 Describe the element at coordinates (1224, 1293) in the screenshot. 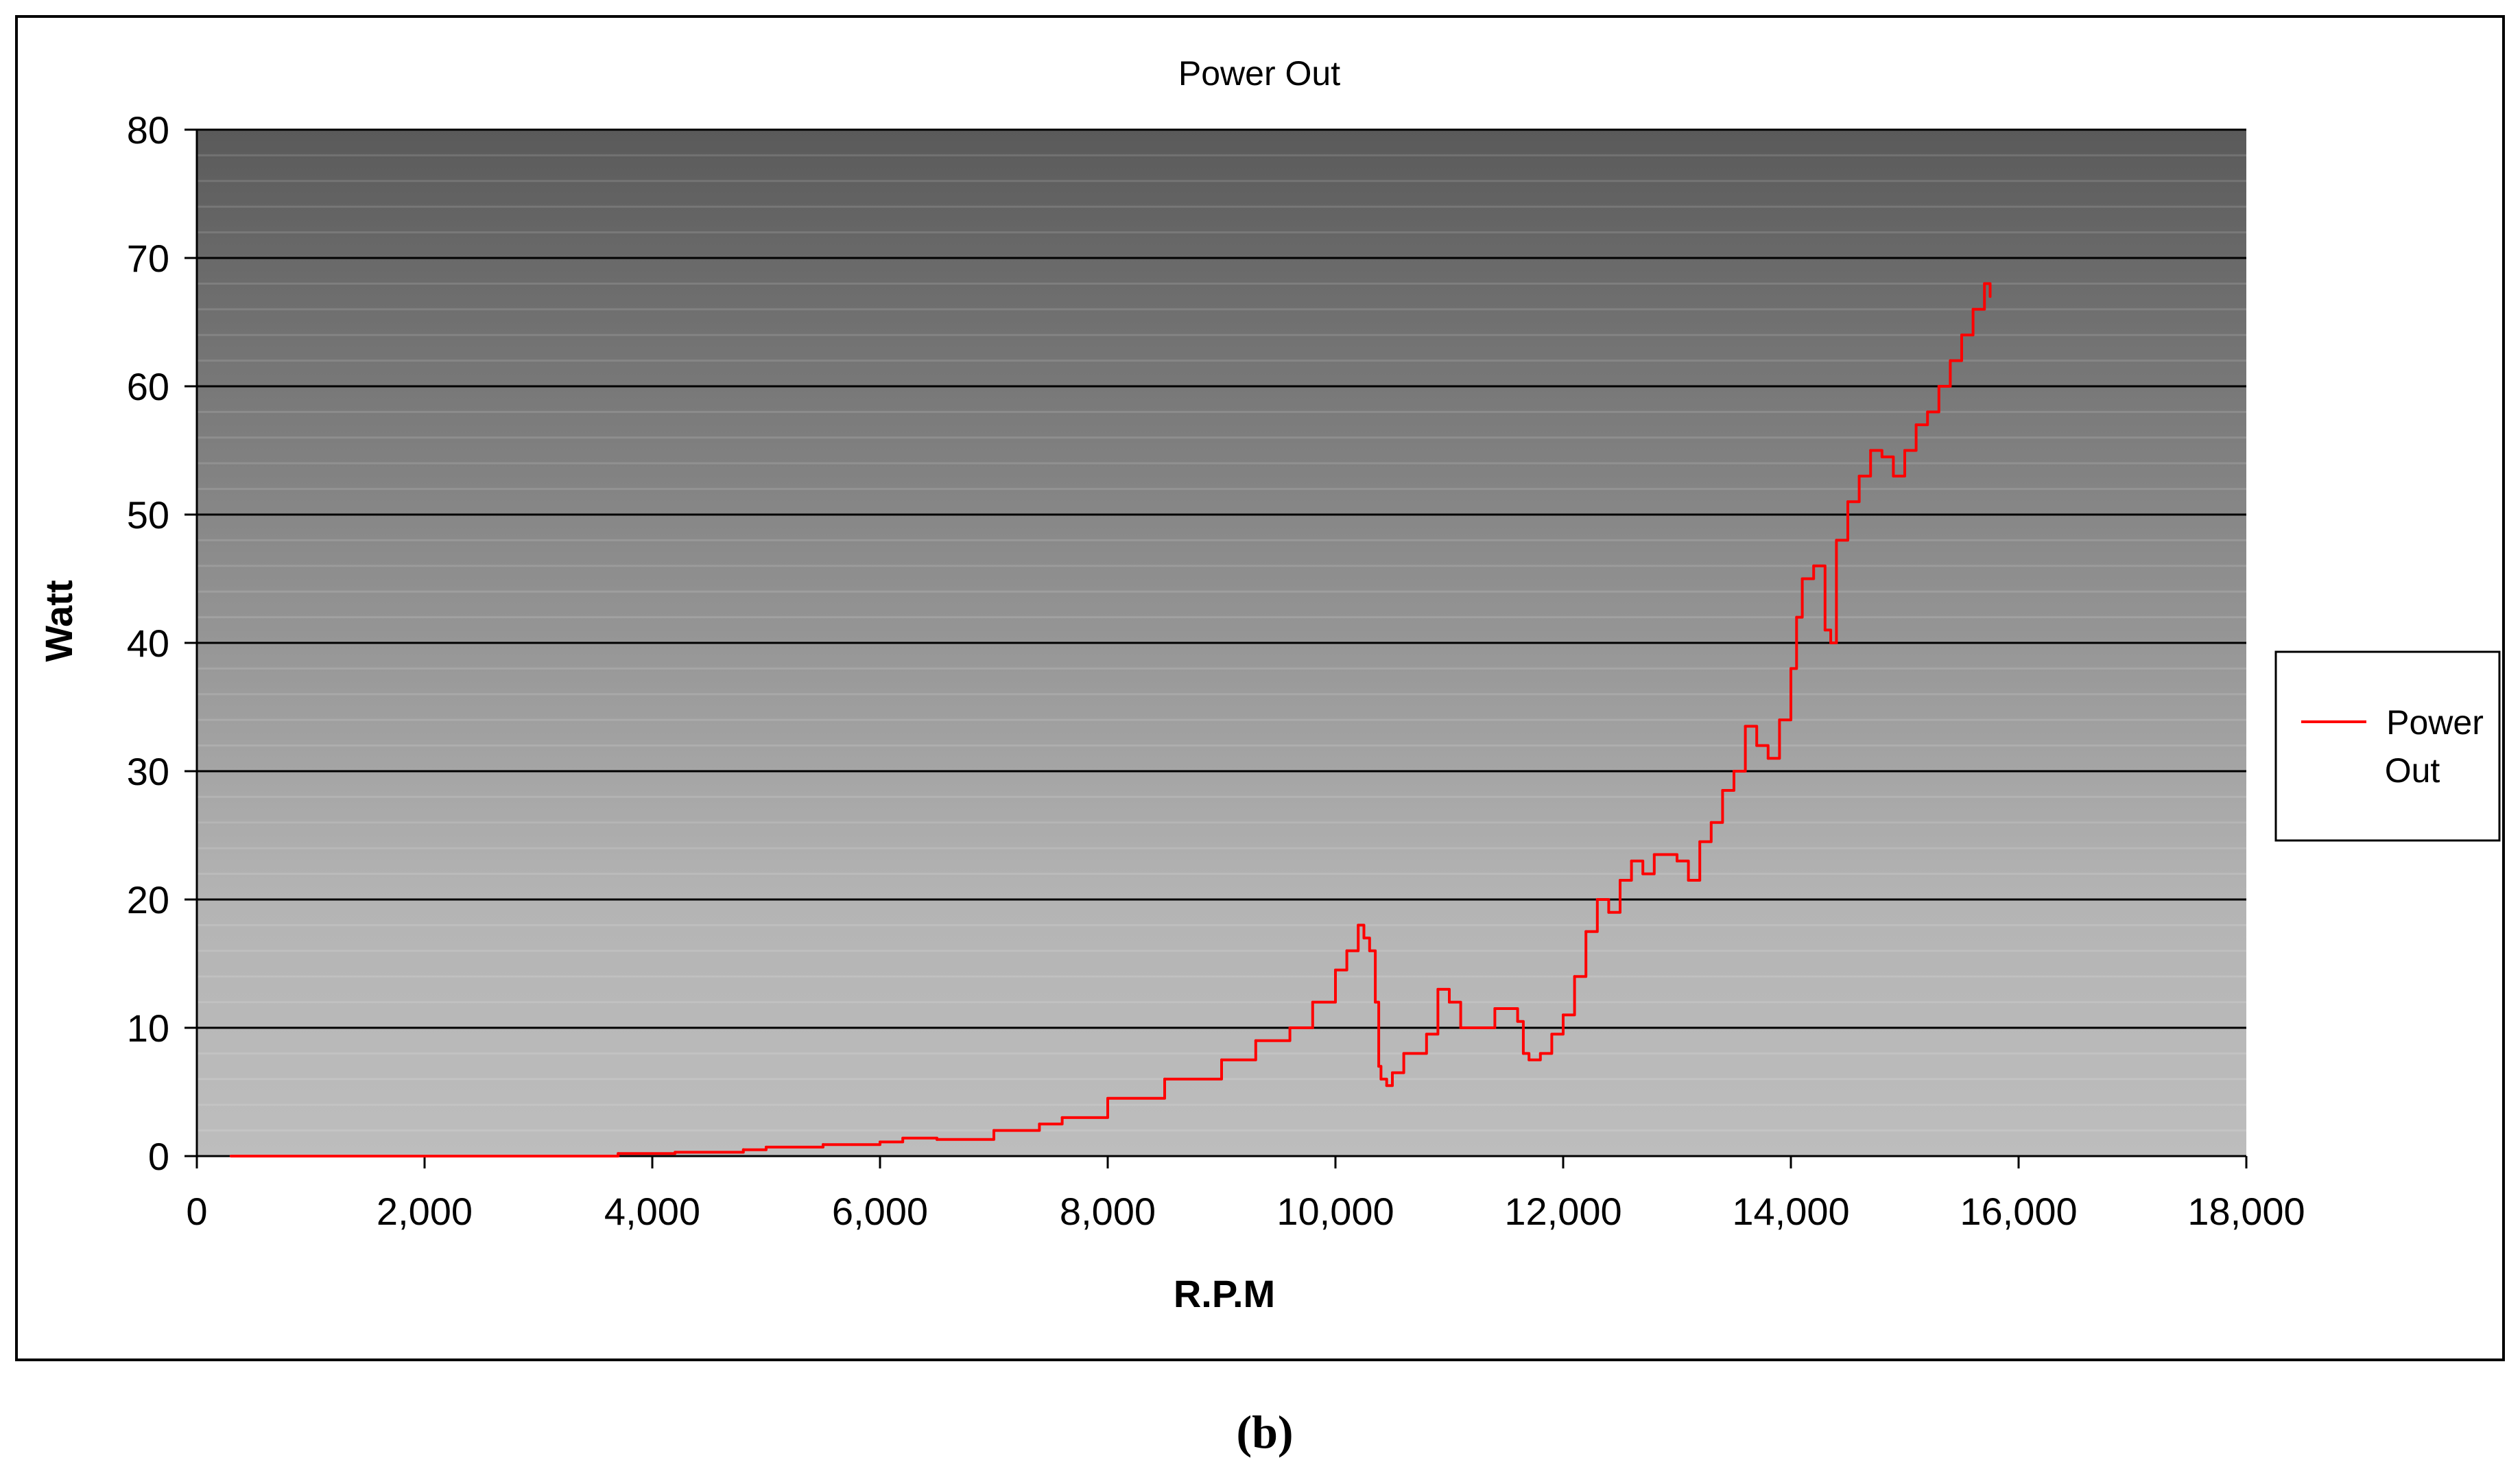

I see `x-axis-label: R.P.M` at that location.